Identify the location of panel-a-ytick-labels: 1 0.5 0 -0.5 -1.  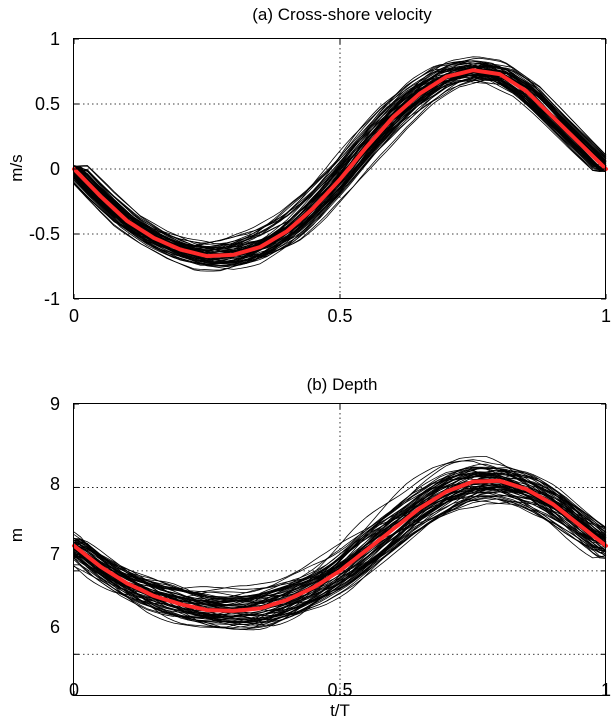
(44, 169).